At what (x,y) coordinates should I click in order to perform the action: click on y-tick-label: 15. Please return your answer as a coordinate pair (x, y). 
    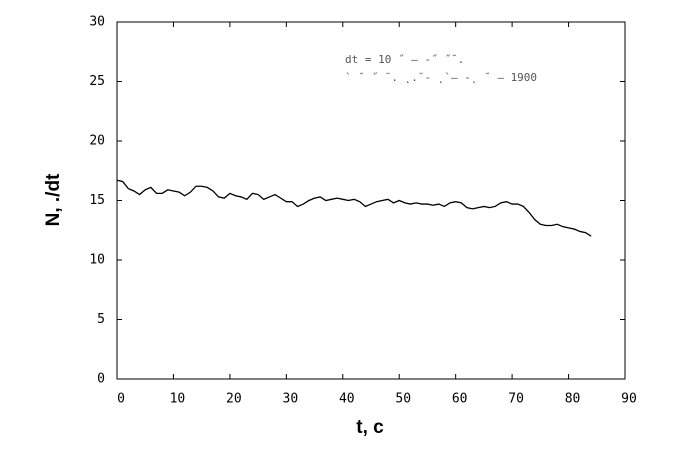
    Looking at the image, I should click on (97, 200).